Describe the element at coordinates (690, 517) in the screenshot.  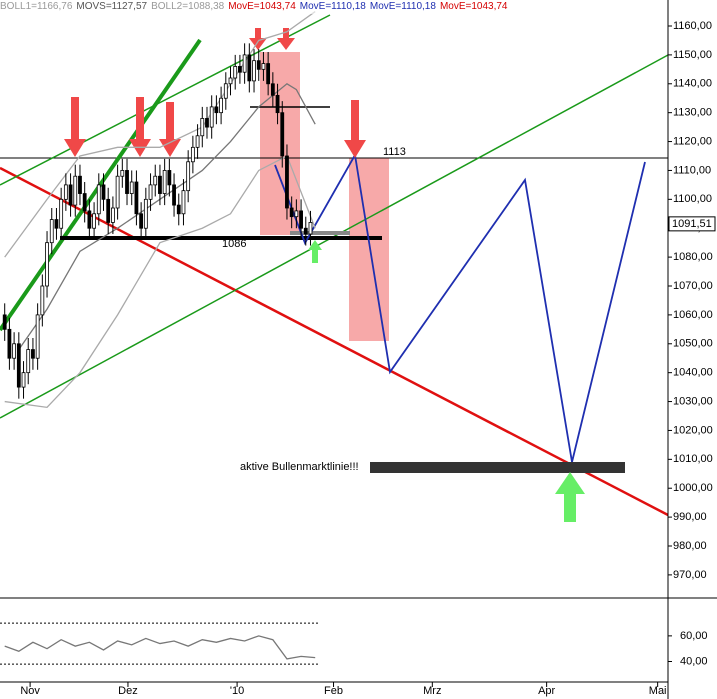
I see `y-tick-label: 990,00` at that location.